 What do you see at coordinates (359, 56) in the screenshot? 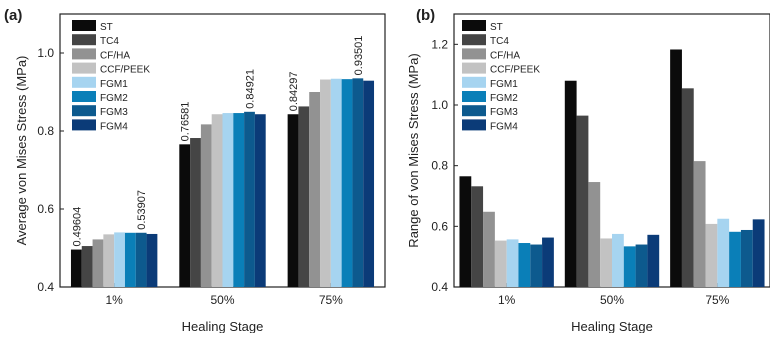
I see `data-label: 0.93501` at bounding box center [359, 56].